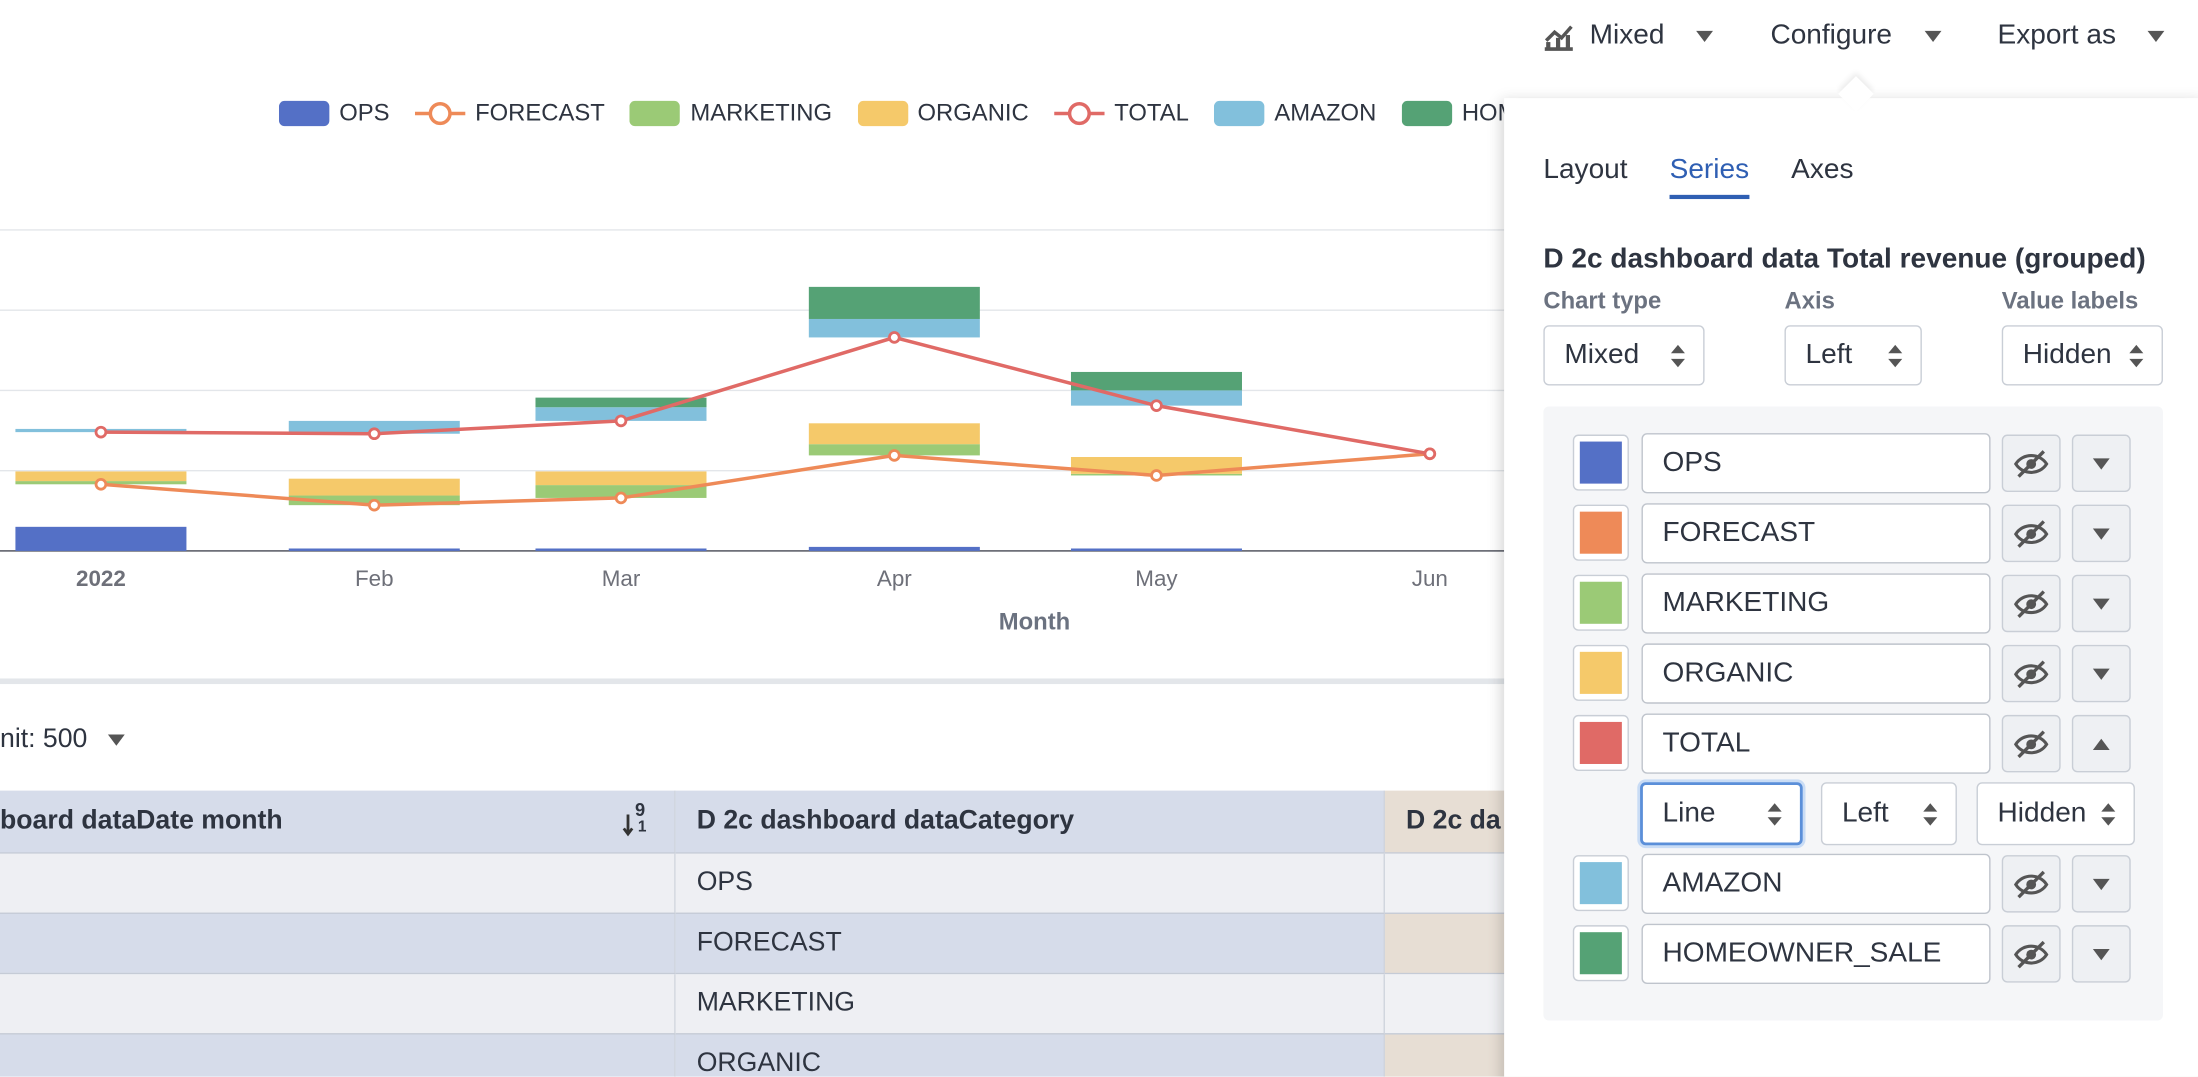 The height and width of the screenshot is (1077, 2198). What do you see at coordinates (2108, 813) in the screenshot?
I see `select-arrows` at bounding box center [2108, 813].